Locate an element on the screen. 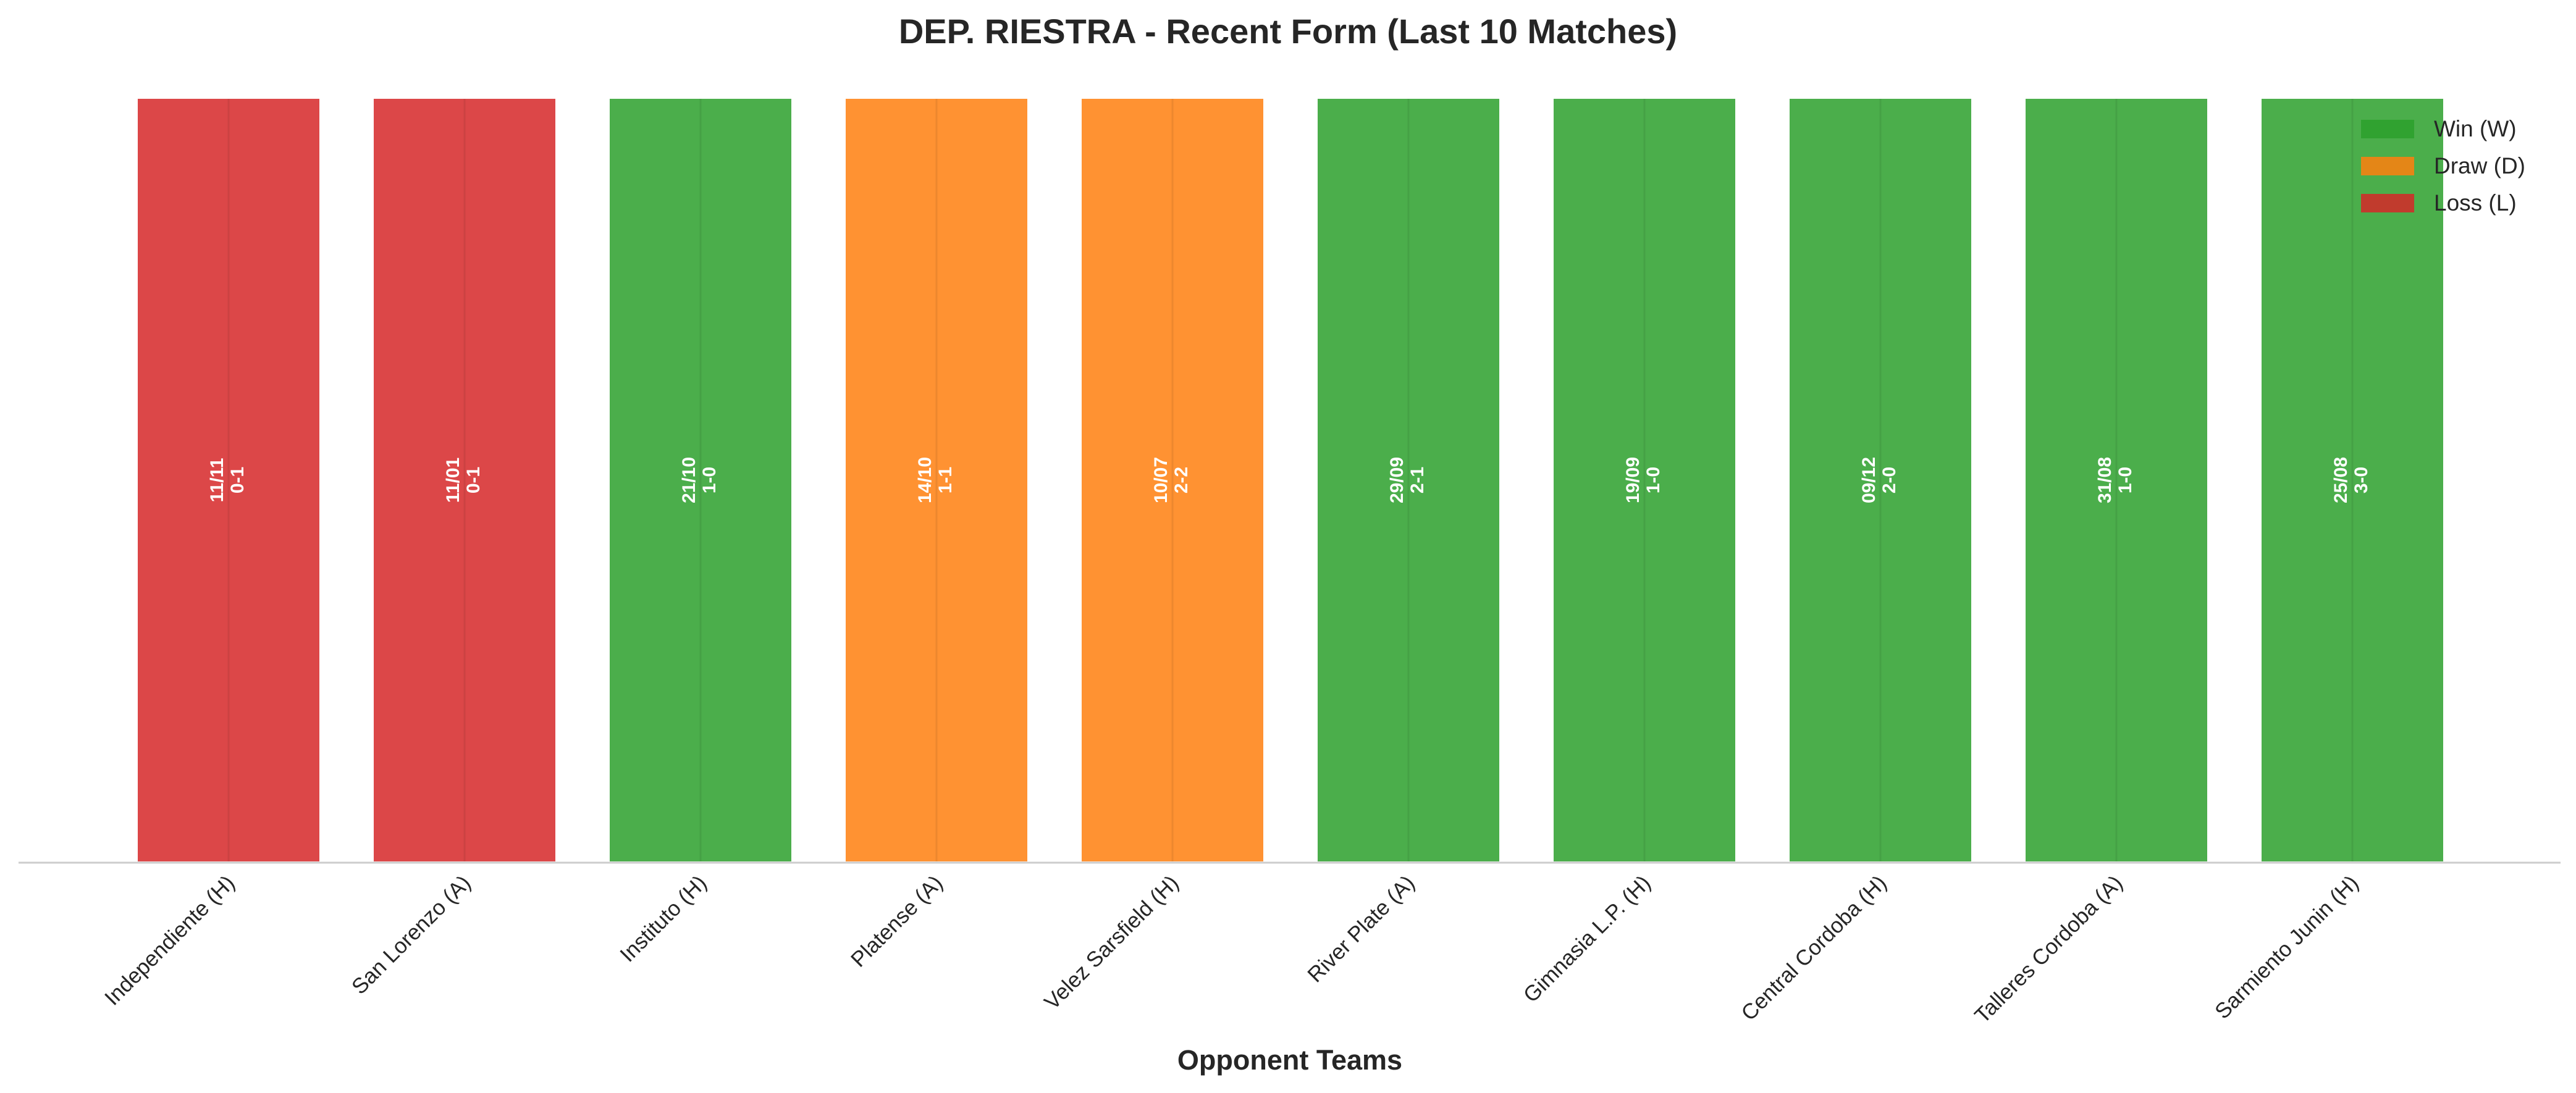  bar-data-label: 10/072-2 is located at coordinates (1171, 480).